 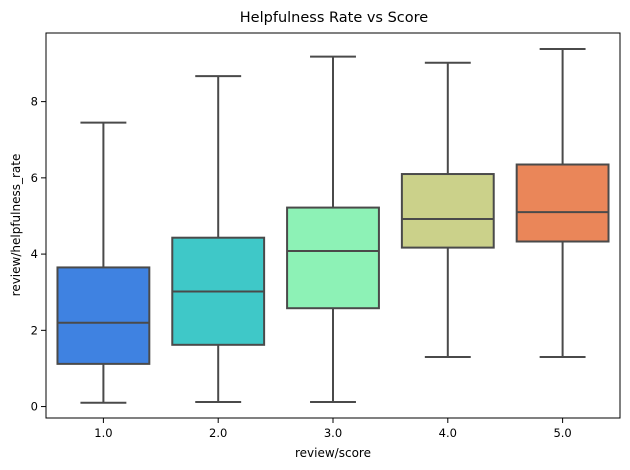 I want to click on x-tick-label: 2.0, so click(x=218, y=433).